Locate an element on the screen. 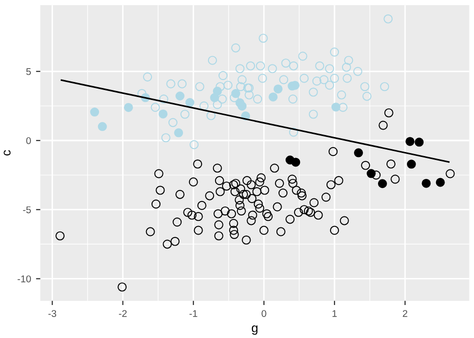 The width and height of the screenshot is (474, 338). y-tick-label: 0 is located at coordinates (28, 140).